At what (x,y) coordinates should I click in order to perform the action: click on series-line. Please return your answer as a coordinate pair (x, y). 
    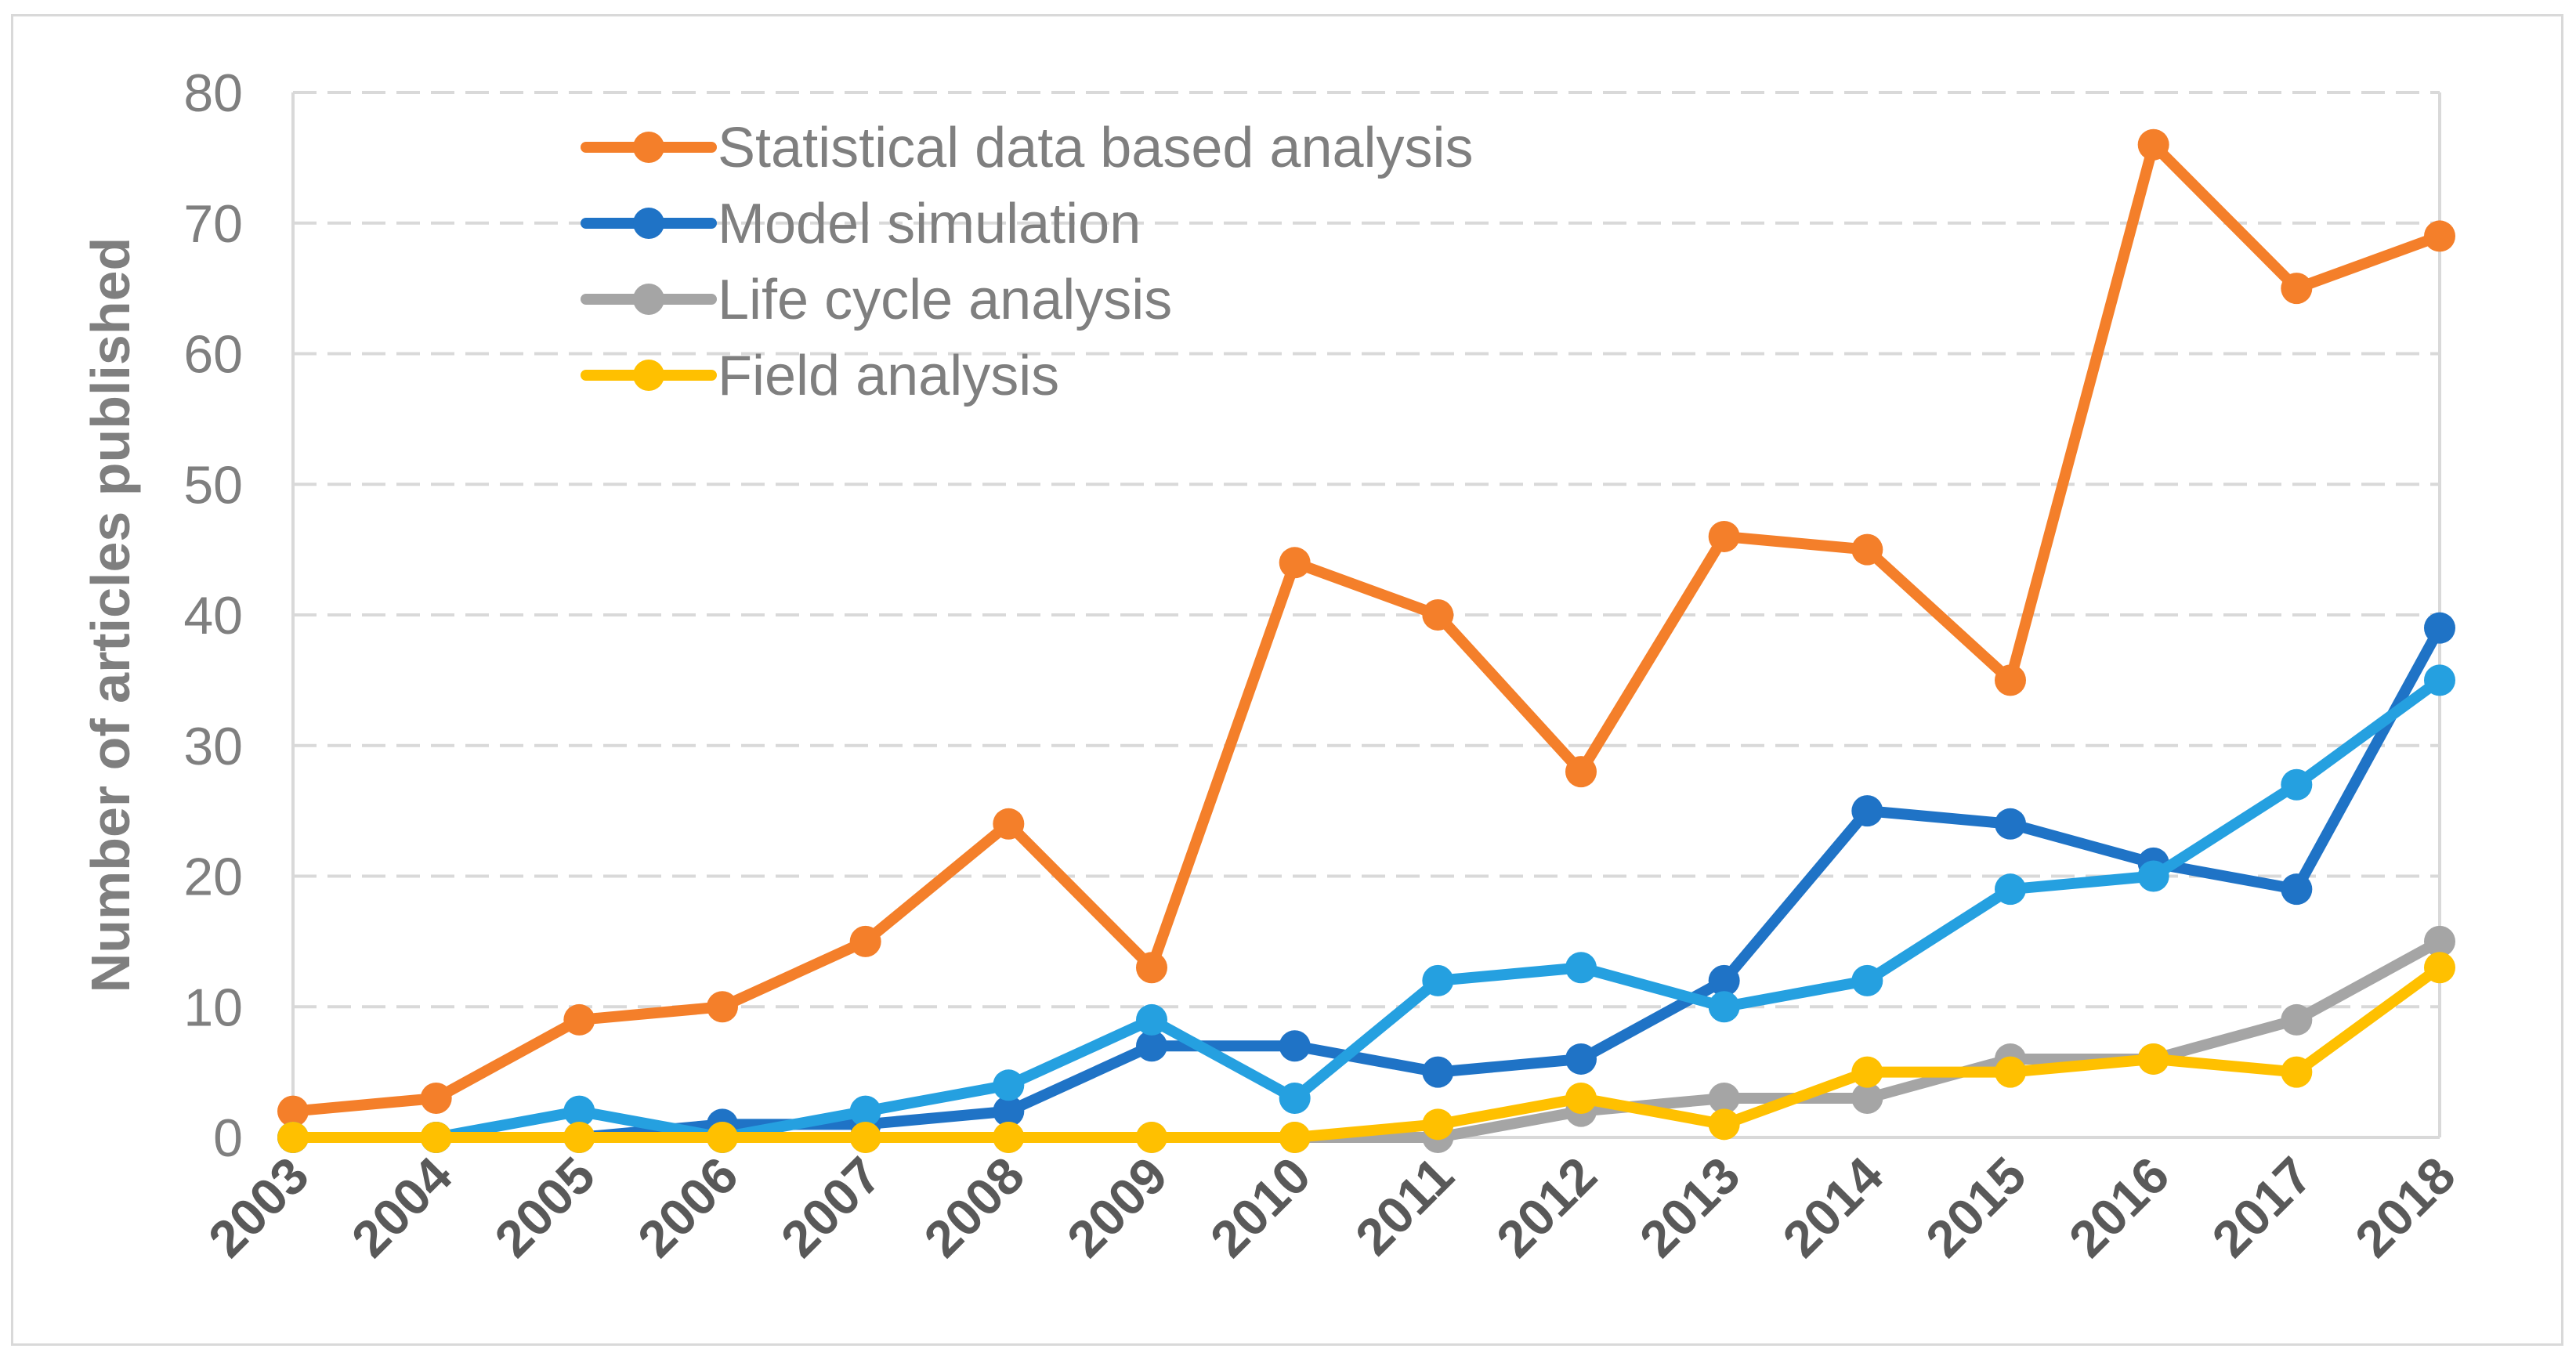
    Looking at the image, I should click on (1366, 1052).